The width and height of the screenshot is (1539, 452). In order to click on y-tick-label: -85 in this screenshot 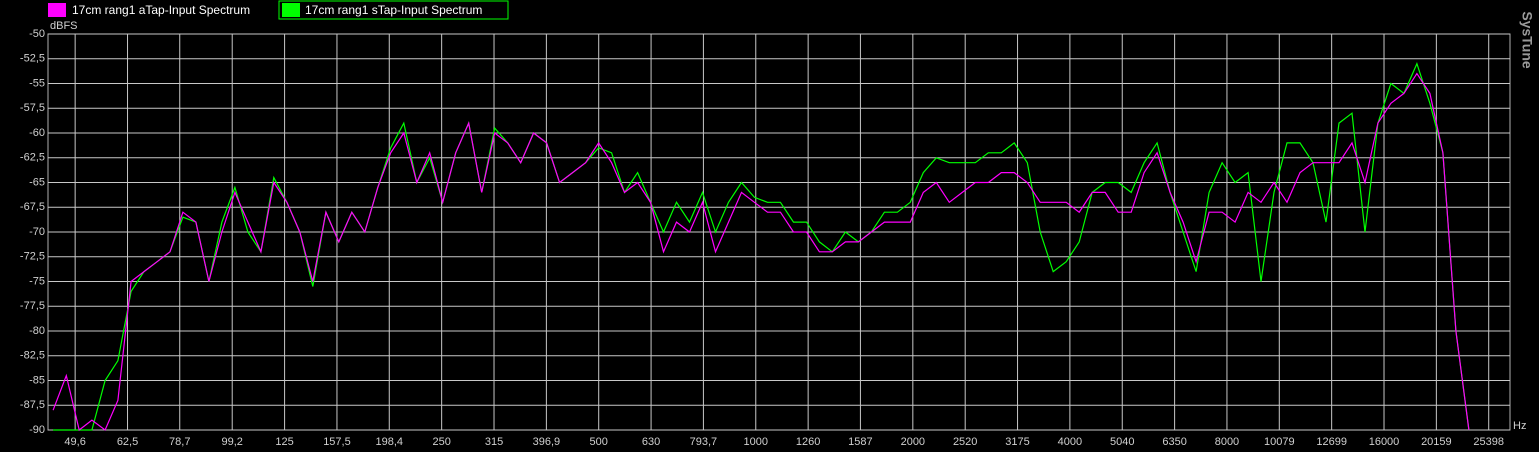, I will do `click(37, 380)`.